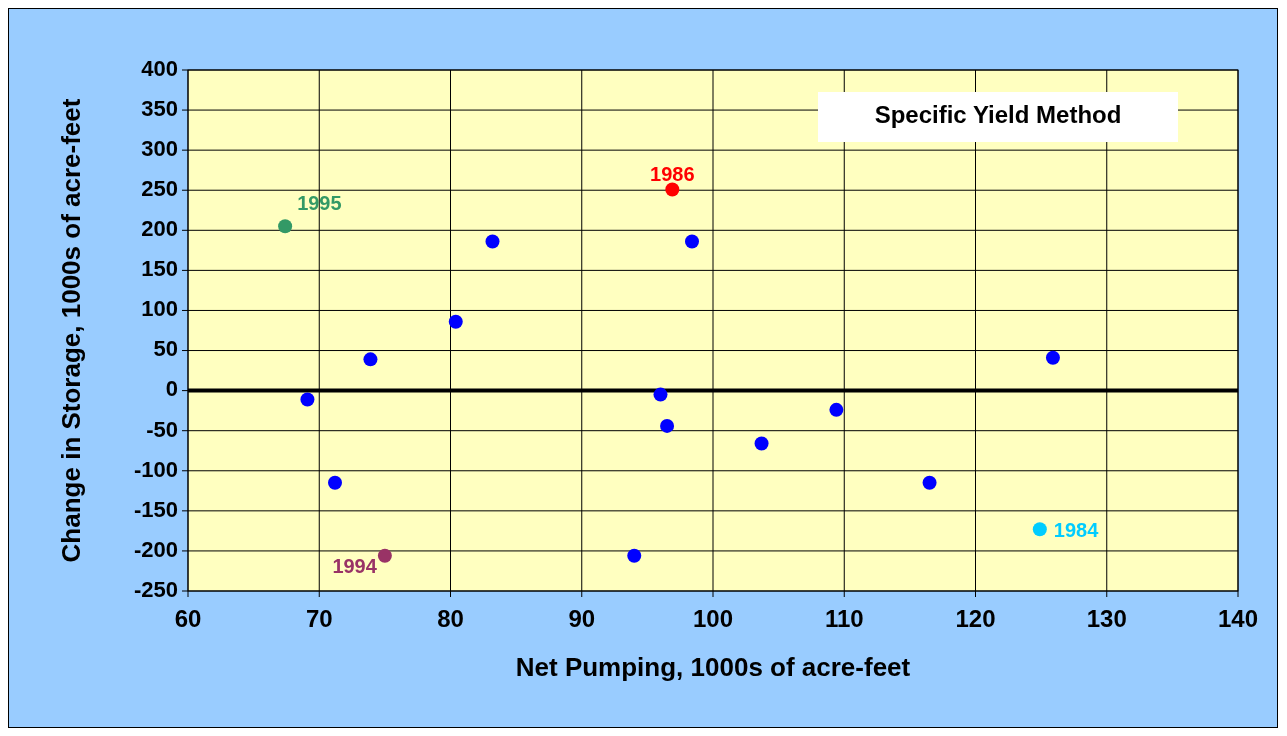  Describe the element at coordinates (155, 589) in the screenshot. I see `y-tick-label: -250` at that location.